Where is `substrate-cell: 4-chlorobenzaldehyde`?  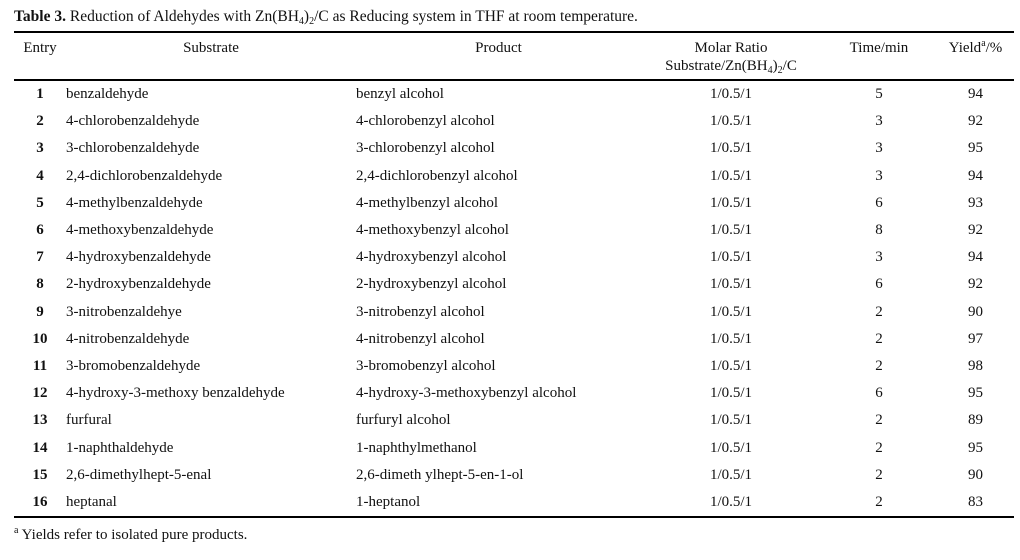
substrate-cell: 4-chlorobenzaldehyde is located at coordinates (133, 121).